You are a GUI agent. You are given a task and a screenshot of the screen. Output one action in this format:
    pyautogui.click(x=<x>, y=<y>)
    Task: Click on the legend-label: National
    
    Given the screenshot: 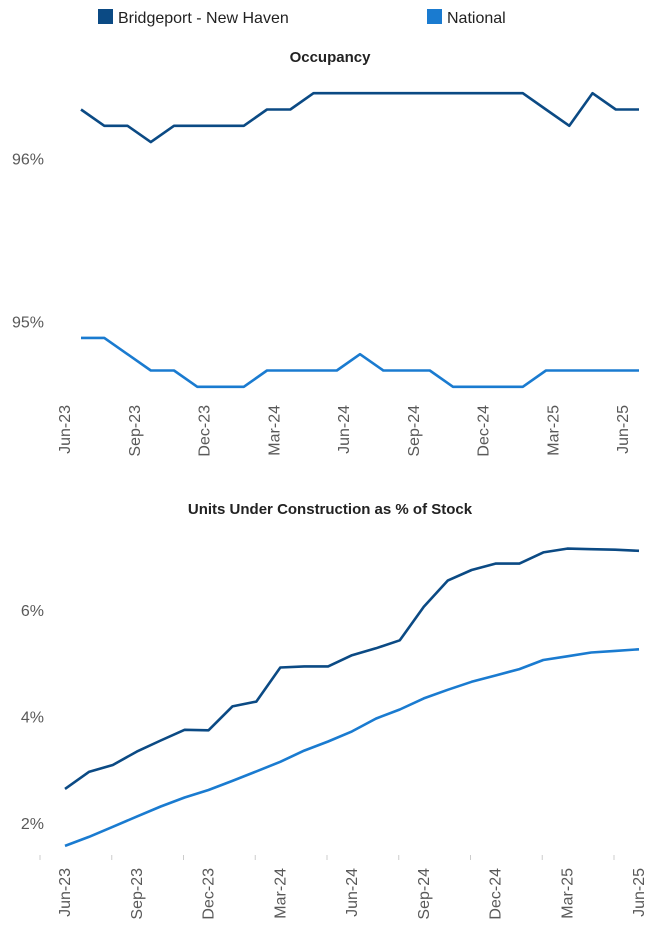 What is the action you would take?
    pyautogui.click(x=476, y=18)
    